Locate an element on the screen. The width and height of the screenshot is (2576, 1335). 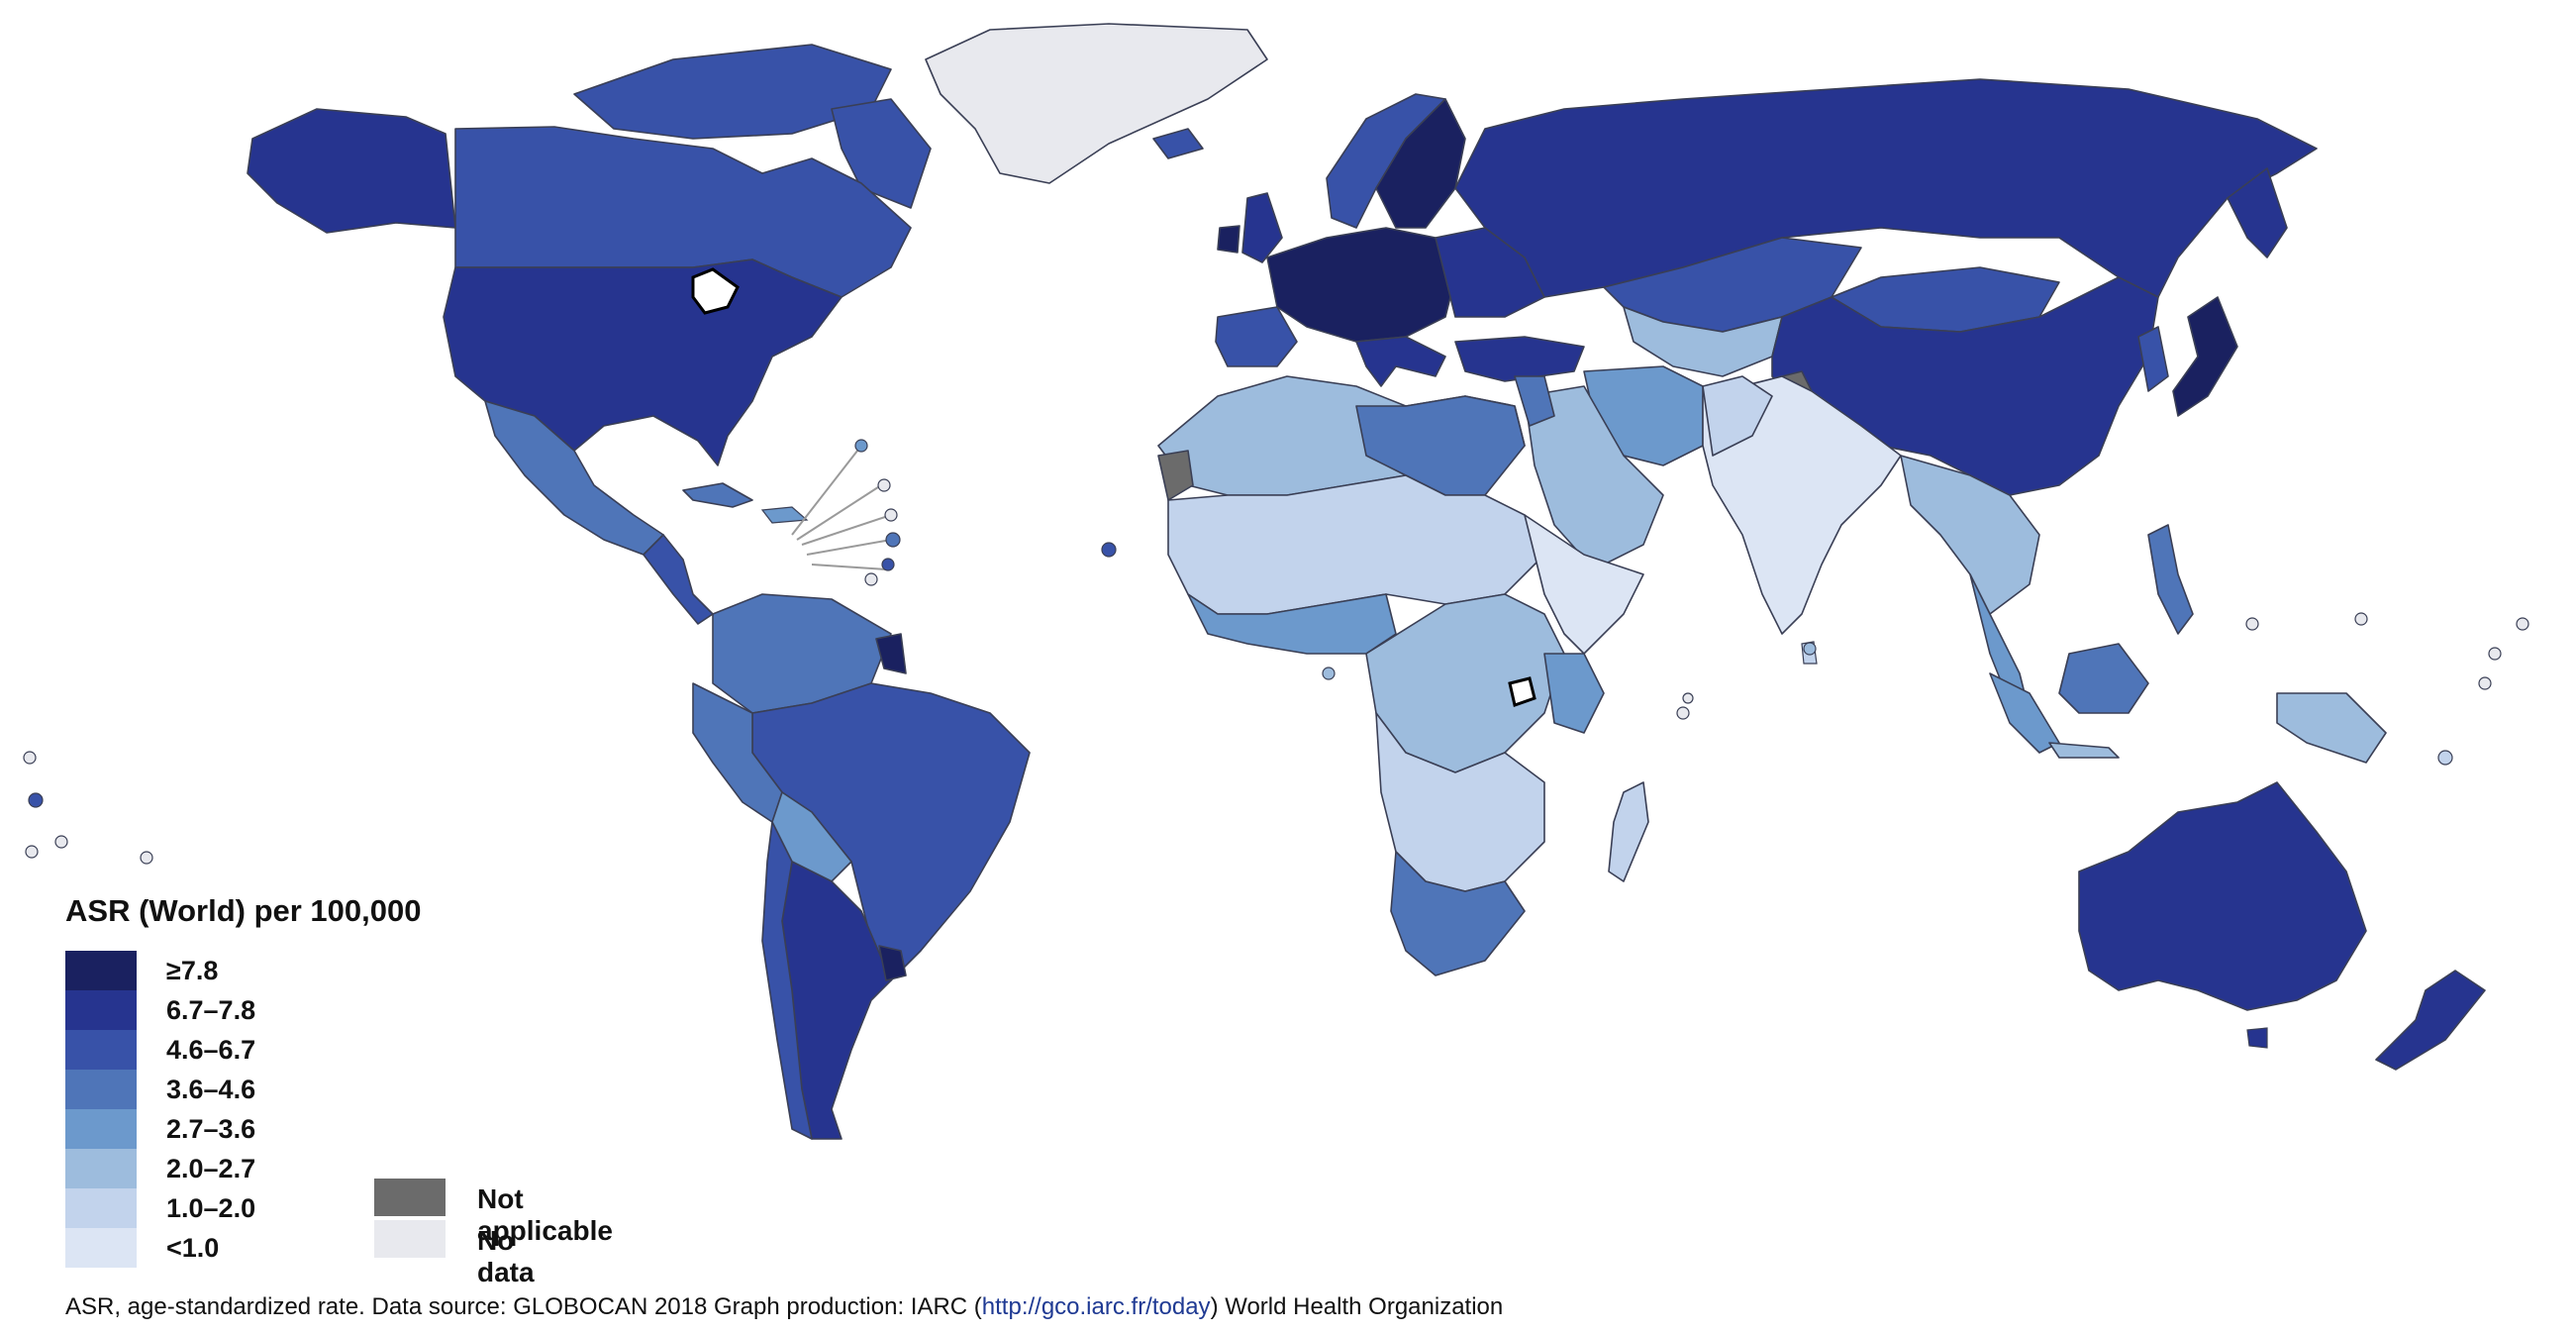
region-new-zealand is located at coordinates (2430, 1020).